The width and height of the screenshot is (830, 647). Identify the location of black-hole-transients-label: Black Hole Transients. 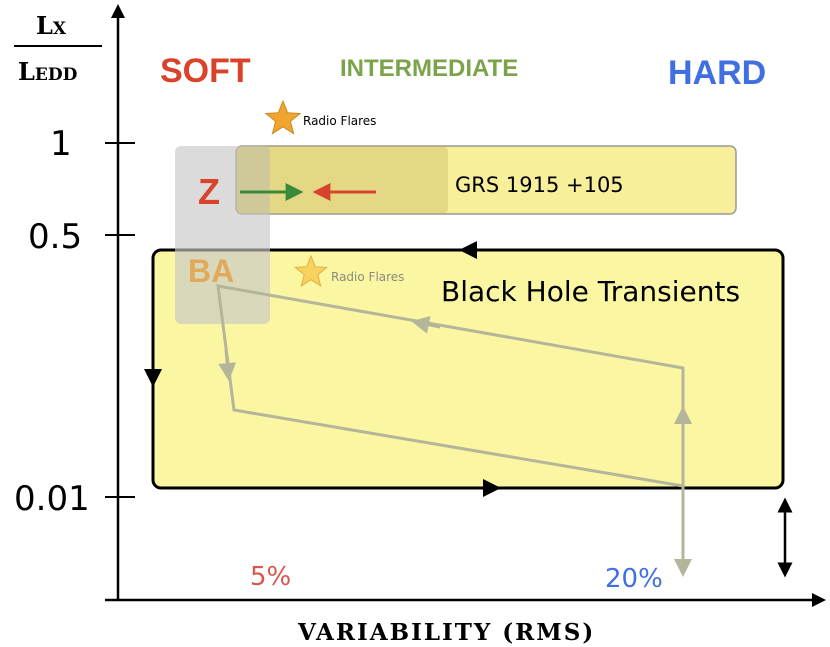
(590, 291).